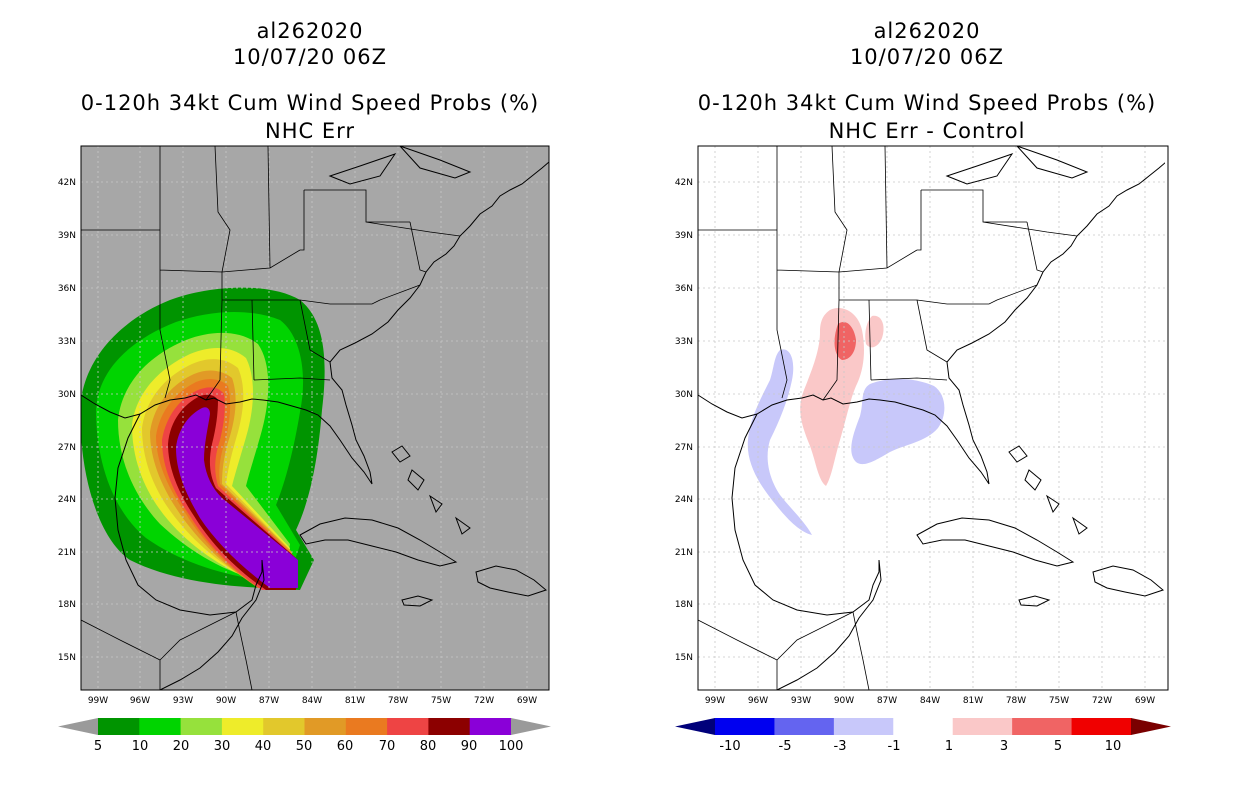 The width and height of the screenshot is (1236, 800). What do you see at coordinates (222, 746) in the screenshot?
I see `colorbar-label: 30` at bounding box center [222, 746].